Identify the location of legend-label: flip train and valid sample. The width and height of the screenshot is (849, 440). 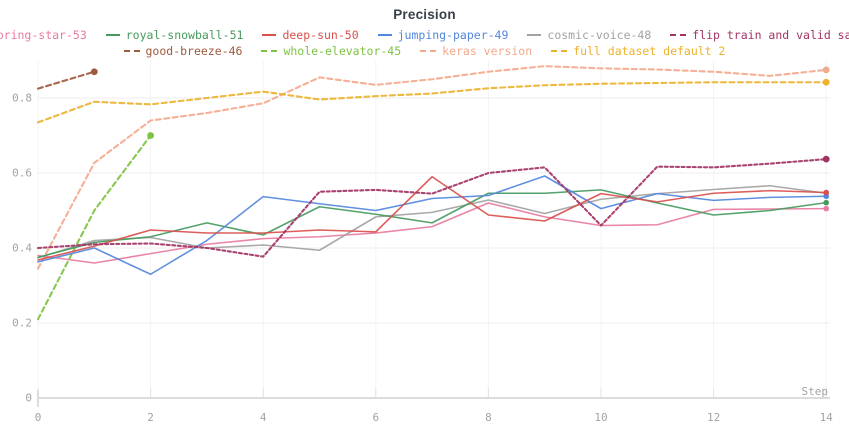
(770, 35).